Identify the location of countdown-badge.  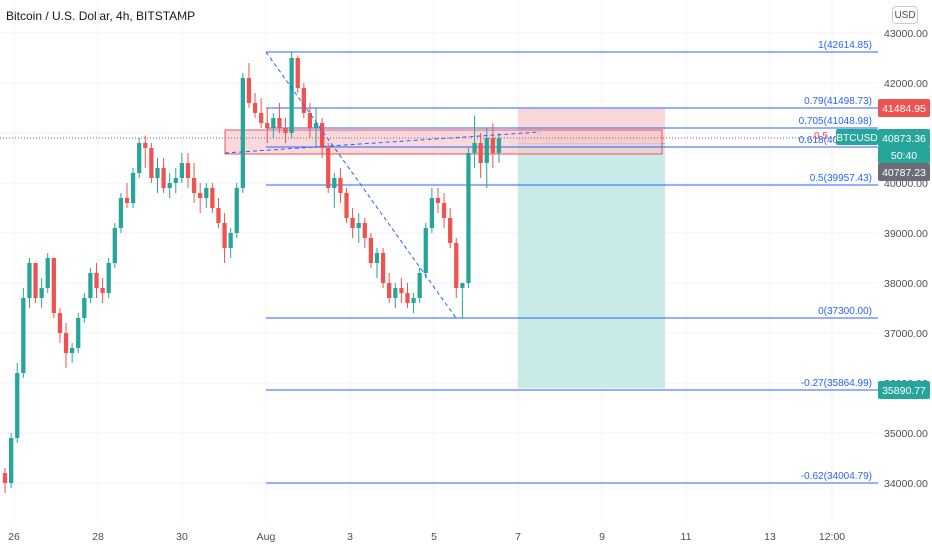
(904, 155).